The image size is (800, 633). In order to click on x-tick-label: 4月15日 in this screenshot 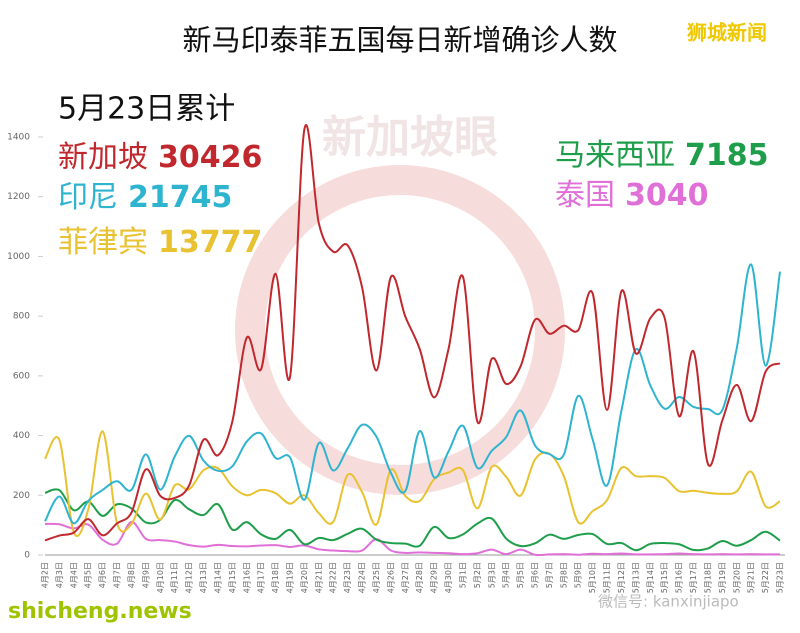, I will do `click(232, 577)`.